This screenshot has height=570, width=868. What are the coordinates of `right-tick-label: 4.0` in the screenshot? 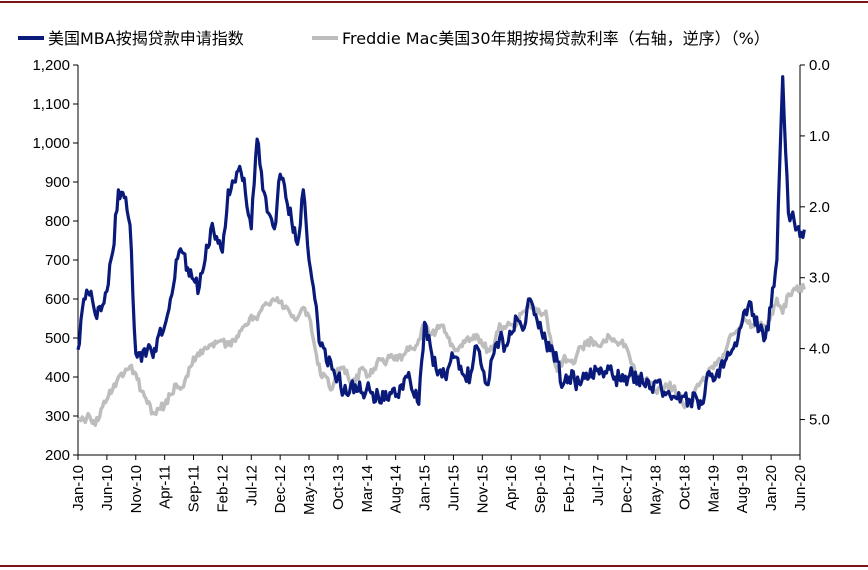 It's located at (819, 349).